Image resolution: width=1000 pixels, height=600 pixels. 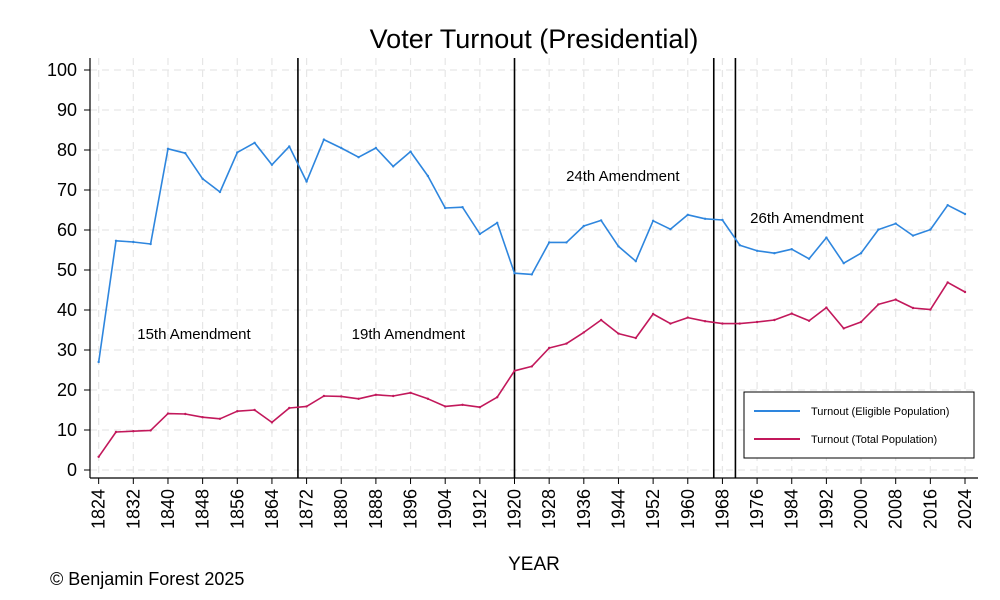 What do you see at coordinates (99, 509) in the screenshot?
I see `x-tick-label: 1824` at bounding box center [99, 509].